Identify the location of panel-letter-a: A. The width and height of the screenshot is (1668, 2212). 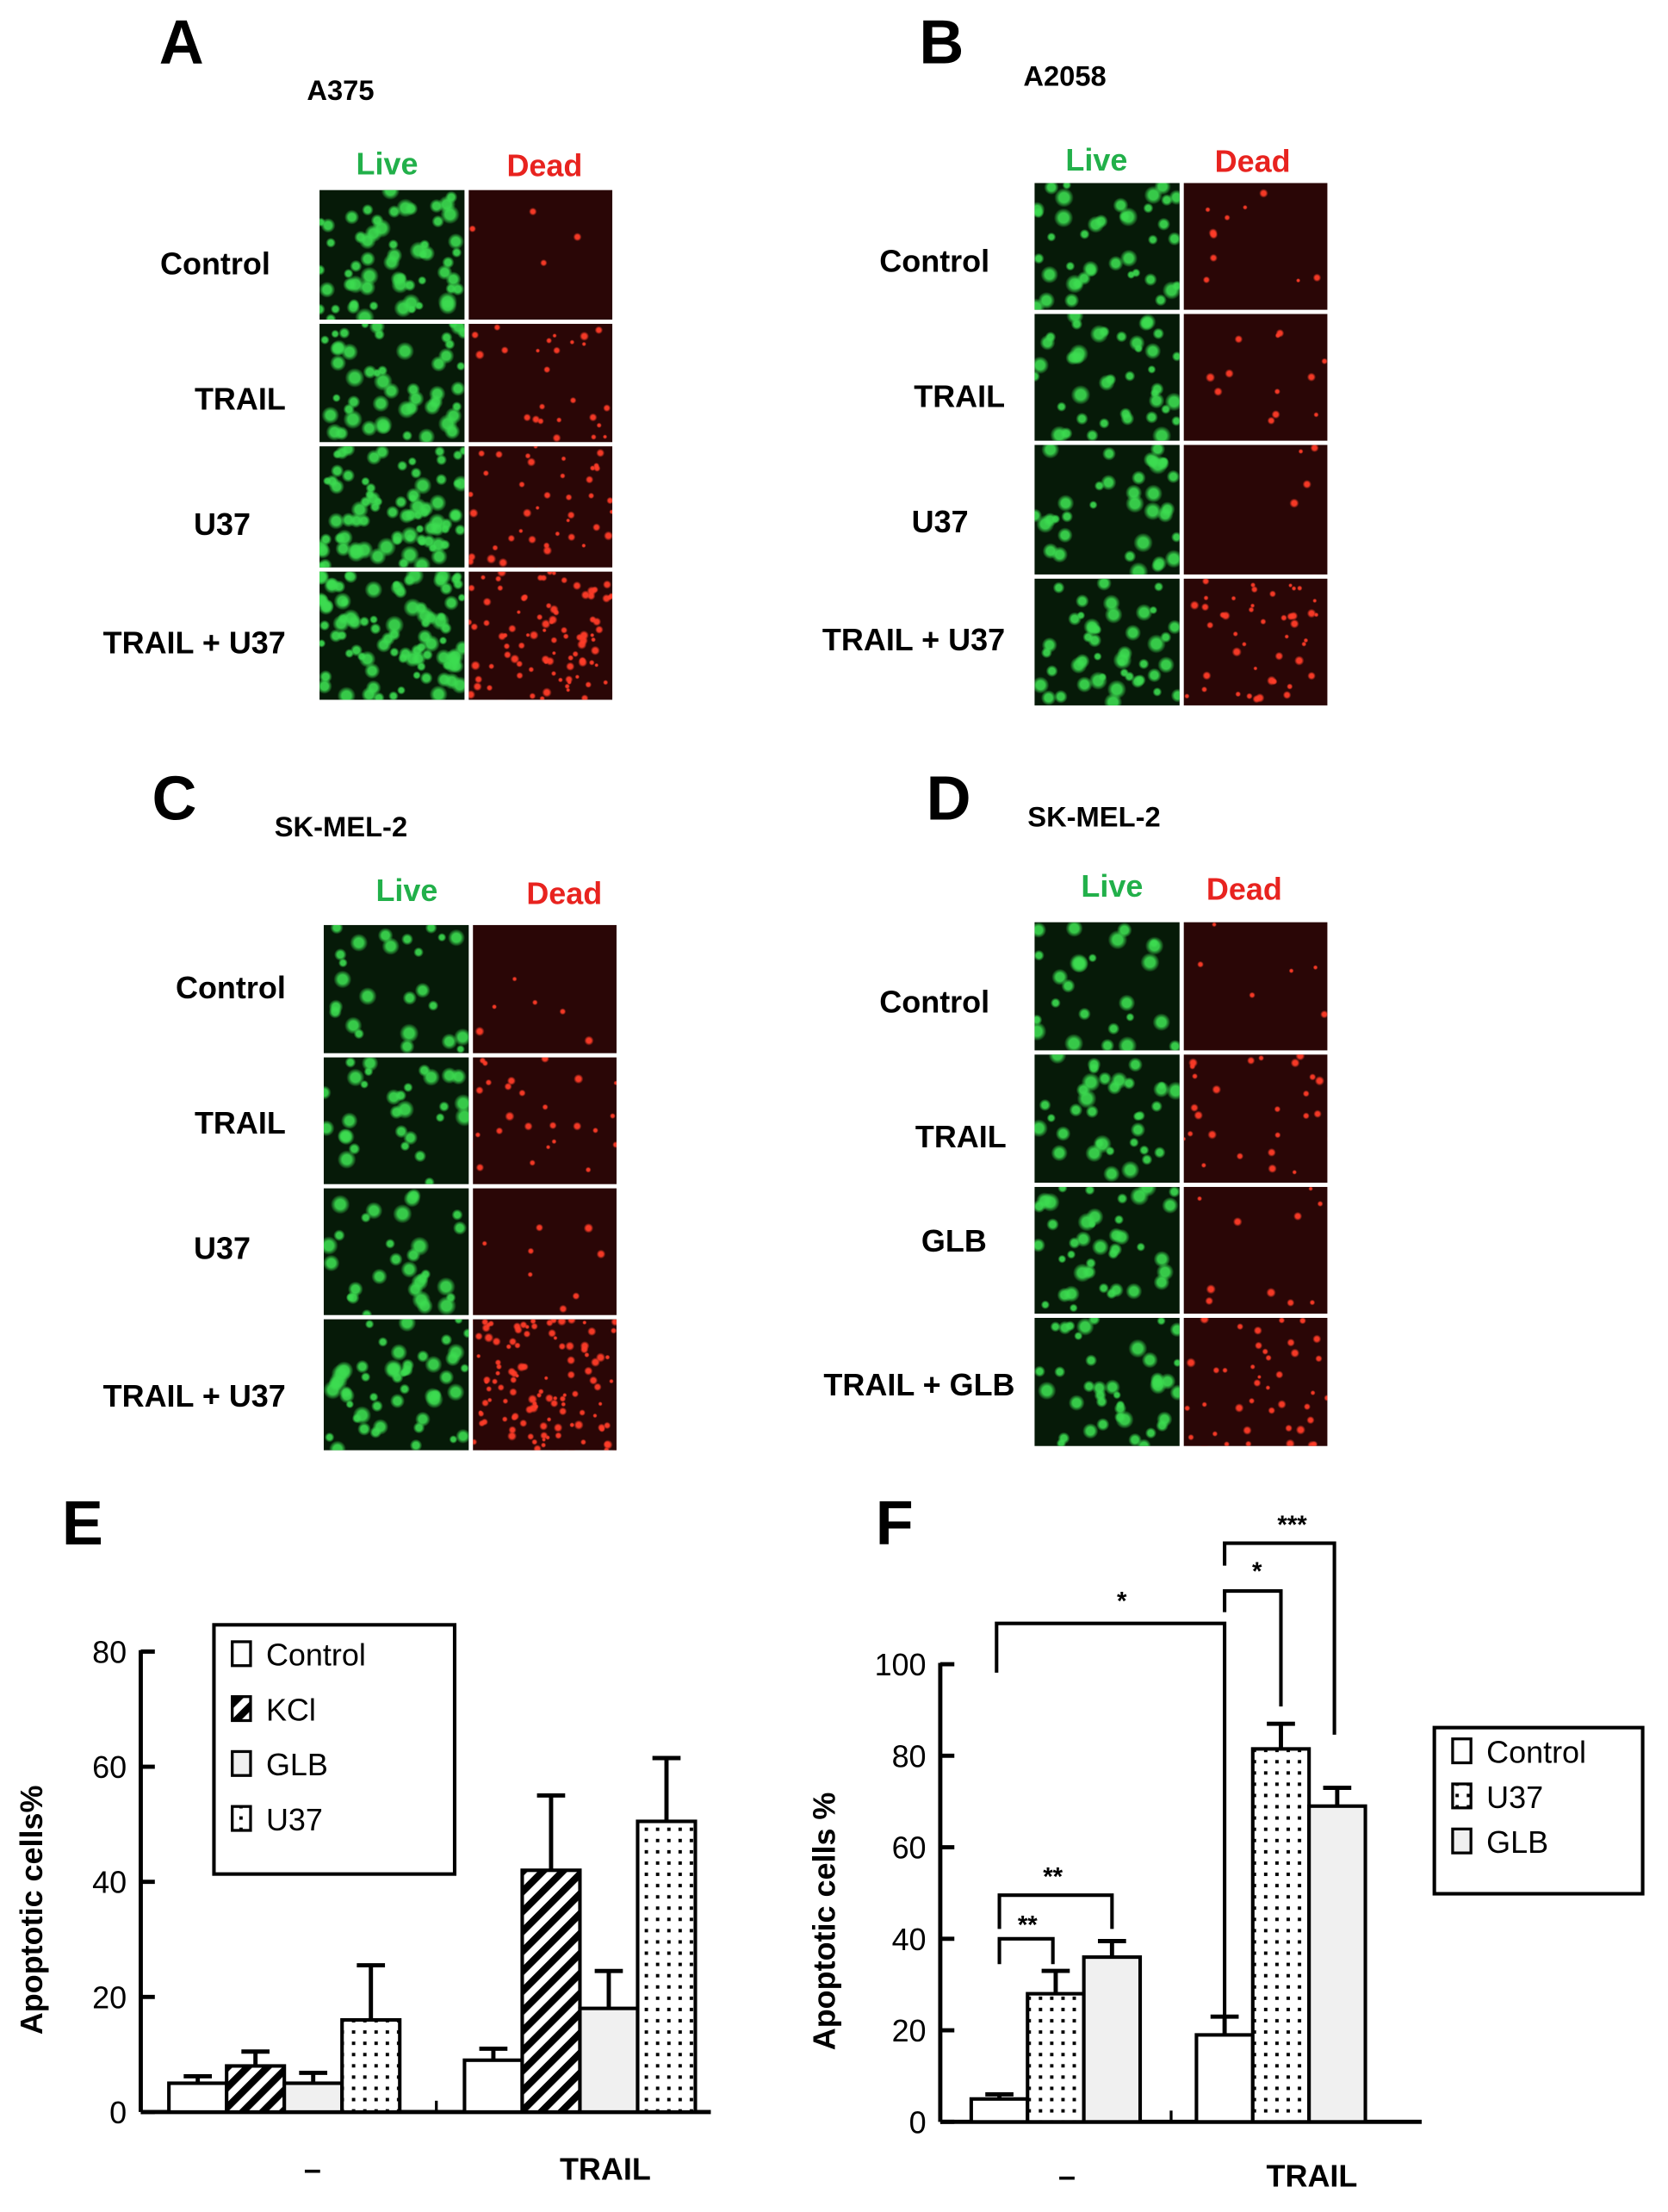
(181, 43).